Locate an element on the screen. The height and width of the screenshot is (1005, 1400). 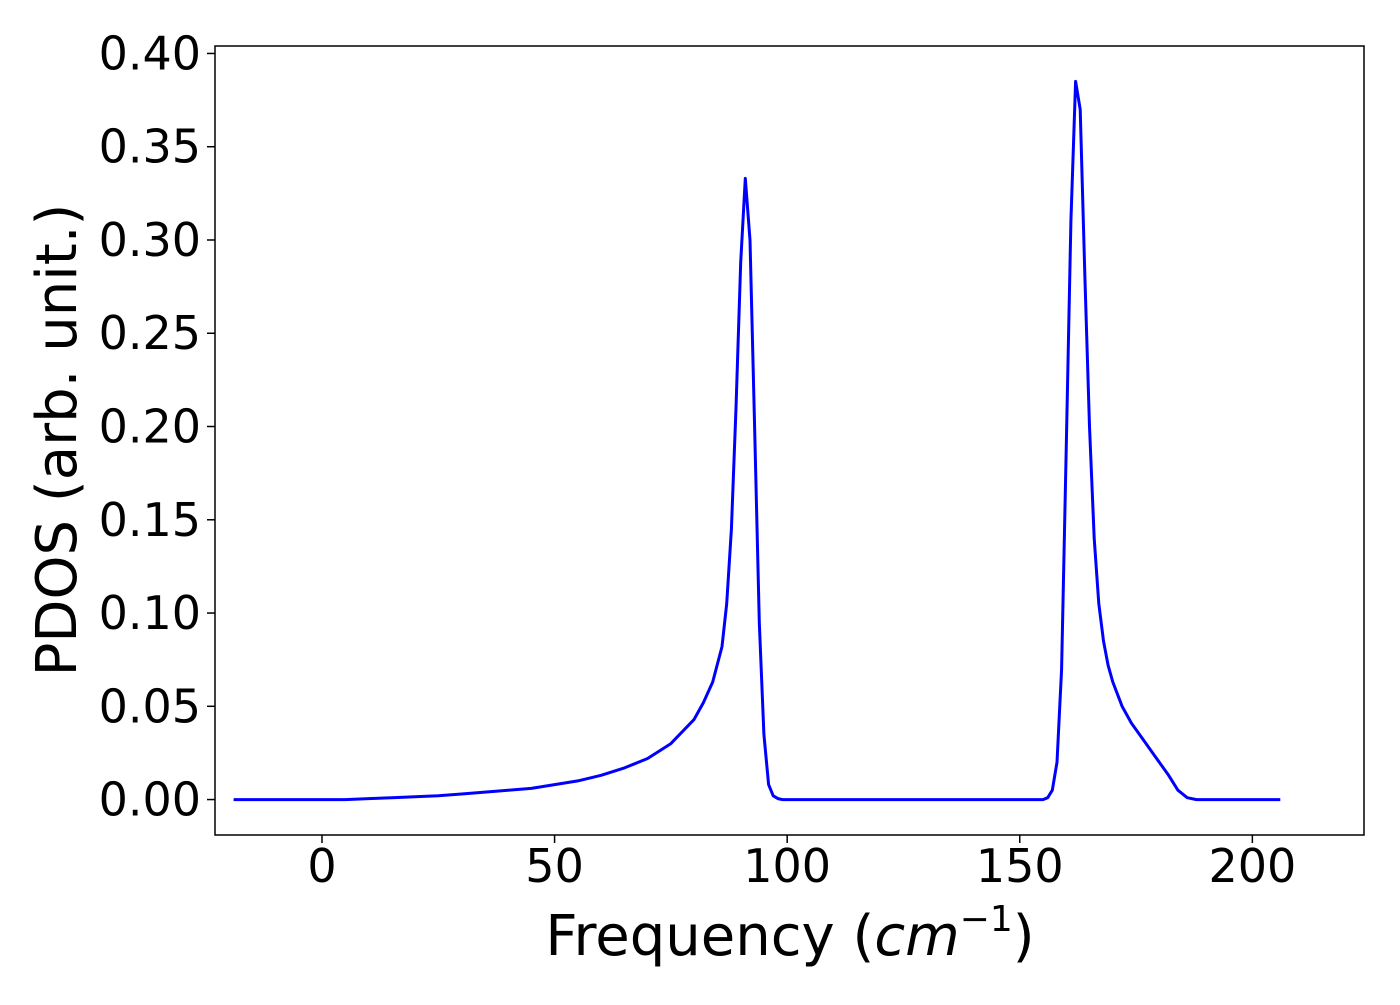
y-tick-label: 0.30 is located at coordinates (150, 240).